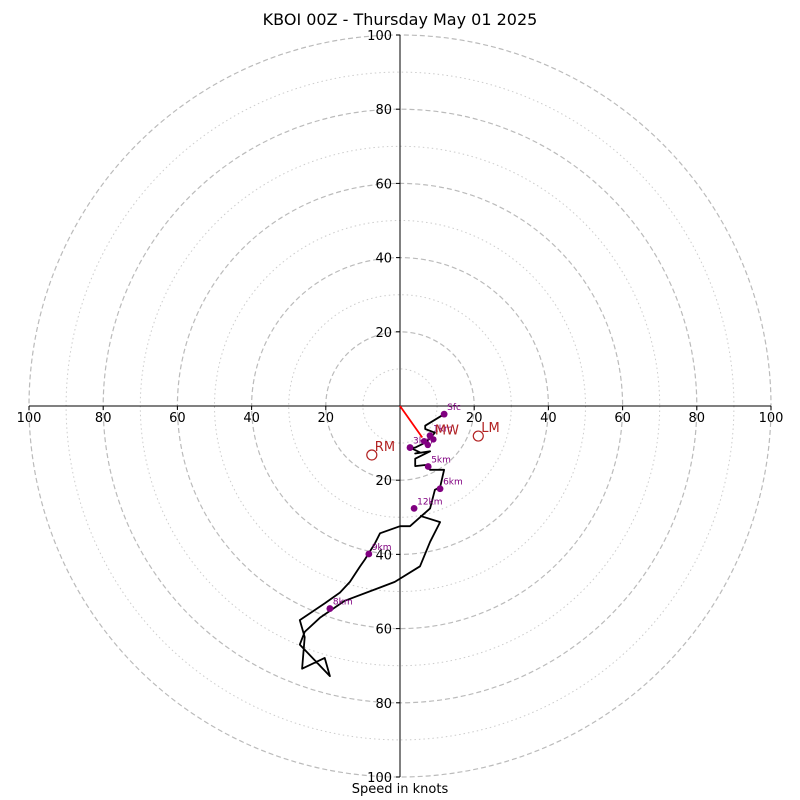 The image size is (800, 800). Describe the element at coordinates (428, 445) in the screenshot. I see `level-point` at that location.